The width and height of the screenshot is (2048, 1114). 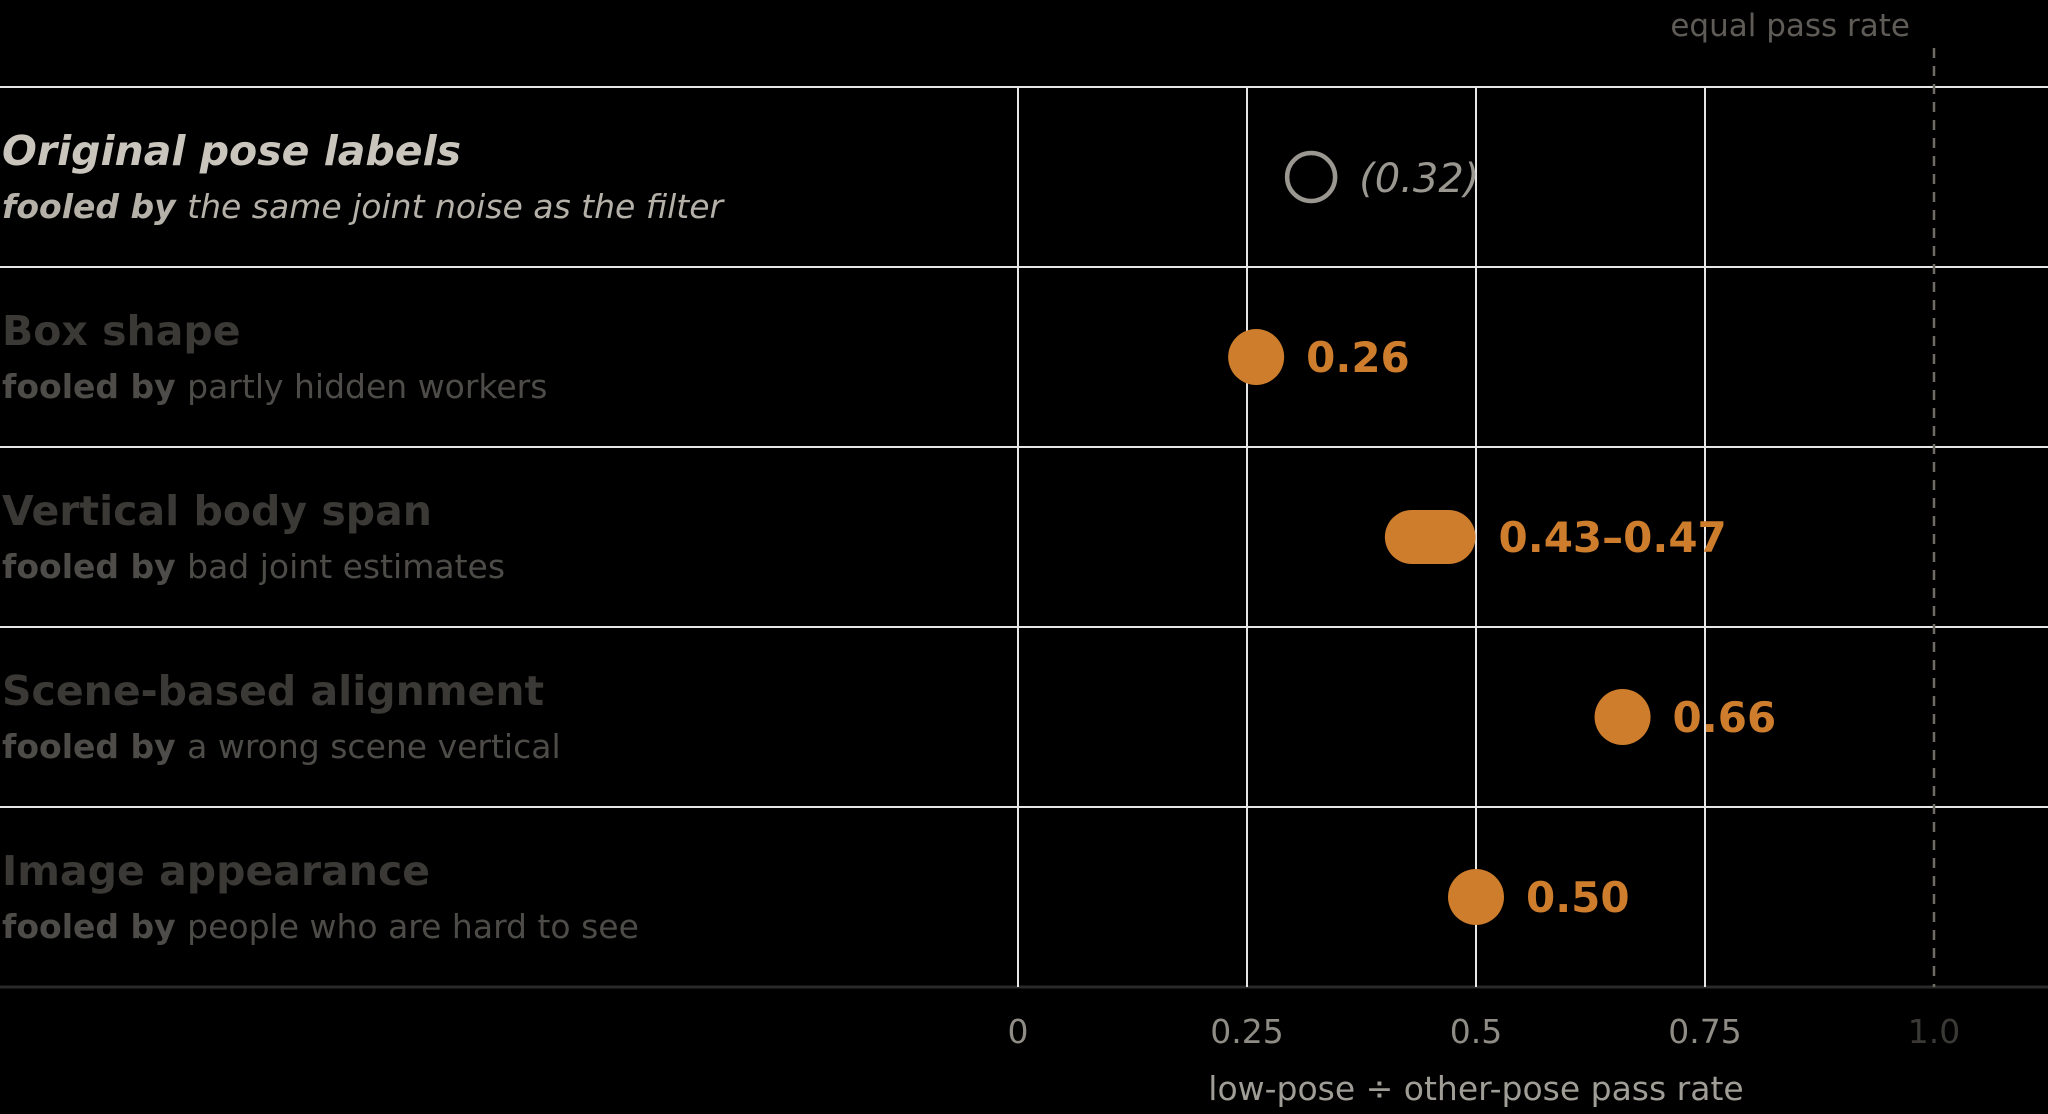 I want to click on row-subtitle: fooled by bad joint estimates, so click(x=253, y=566).